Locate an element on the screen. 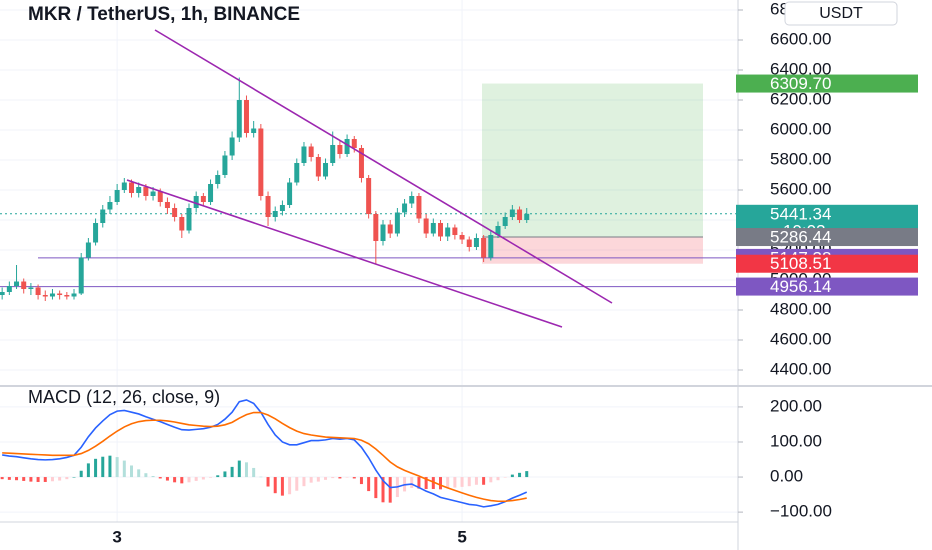 Image resolution: width=932 pixels, height=550 pixels. y-tick-label: −100.00 is located at coordinates (801, 511).